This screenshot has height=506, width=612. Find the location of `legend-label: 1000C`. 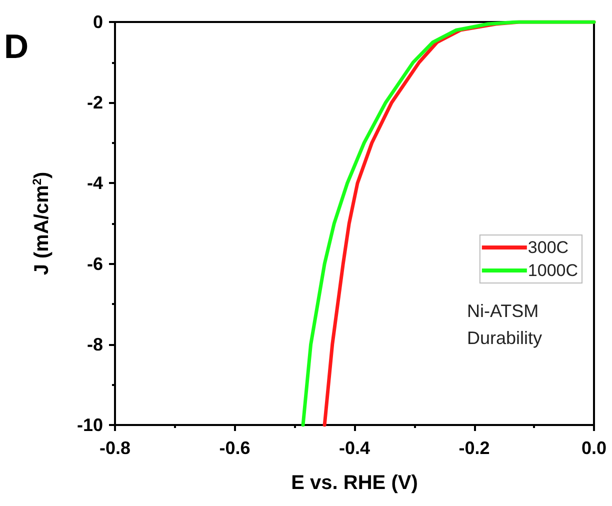

legend-label: 1000C is located at coordinates (553, 270).